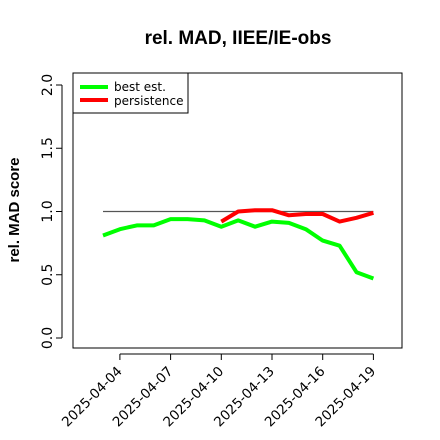 Image resolution: width=440 pixels, height=440 pixels. I want to click on y-tick-label: 2.0, so click(48, 85).